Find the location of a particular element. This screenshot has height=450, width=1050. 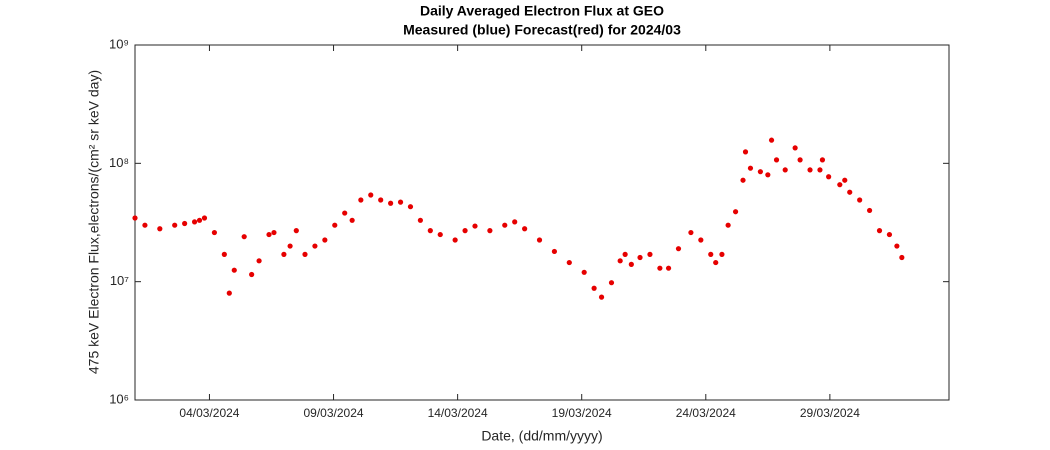

x-axis-label: Date, (dd/mm/yyyy) is located at coordinates (541, 436).